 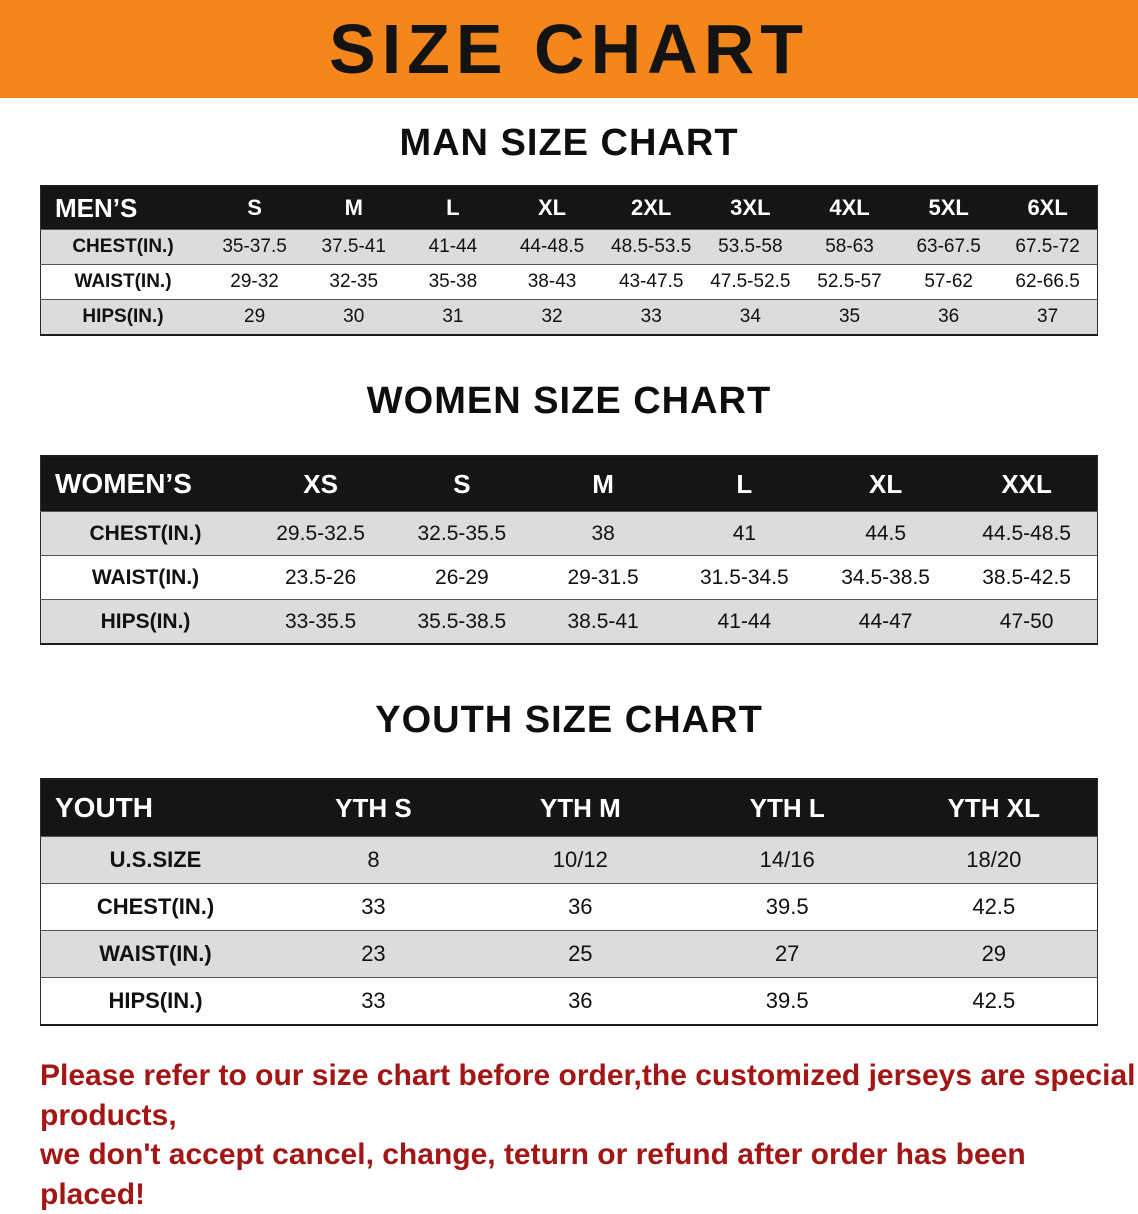 I want to click on value-cell: 35, so click(x=849, y=317).